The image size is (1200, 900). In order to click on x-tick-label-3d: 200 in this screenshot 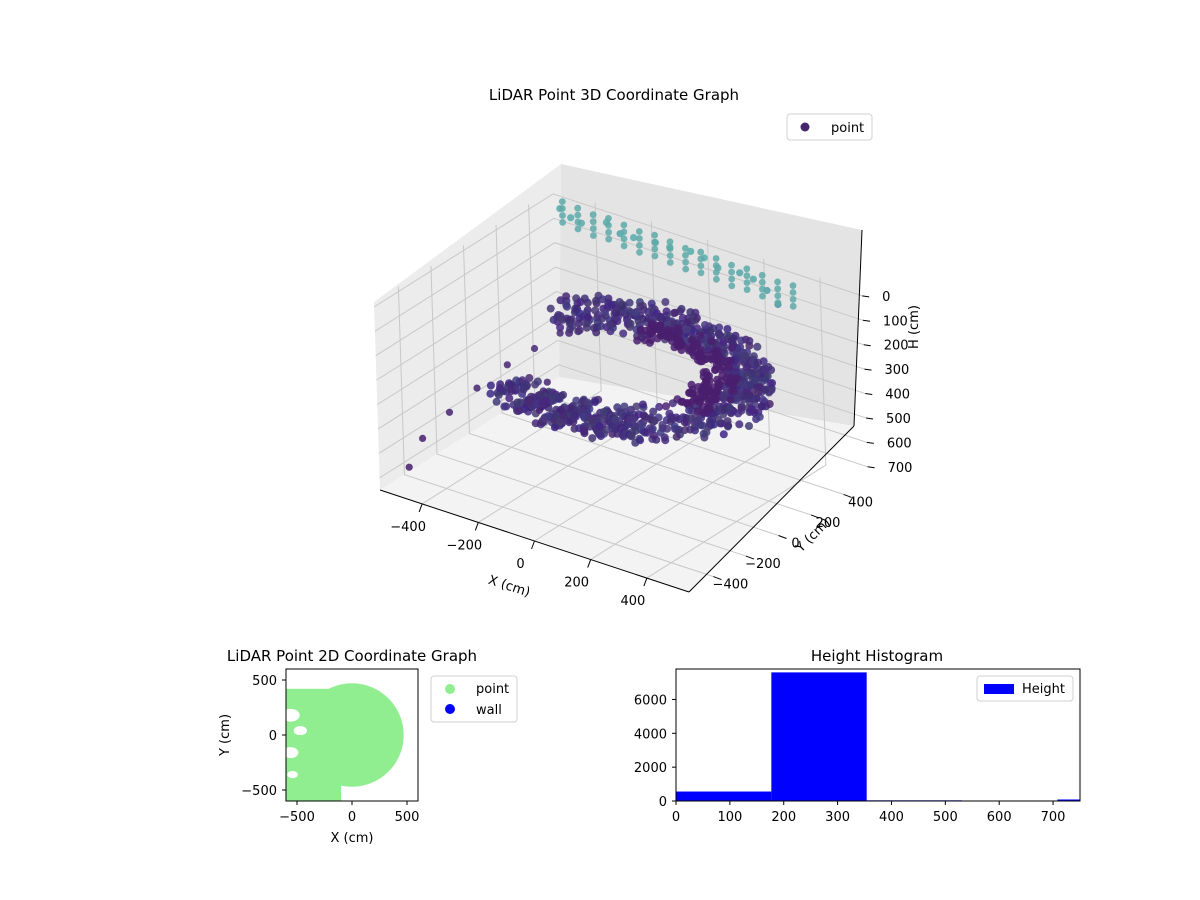, I will do `click(576, 583)`.